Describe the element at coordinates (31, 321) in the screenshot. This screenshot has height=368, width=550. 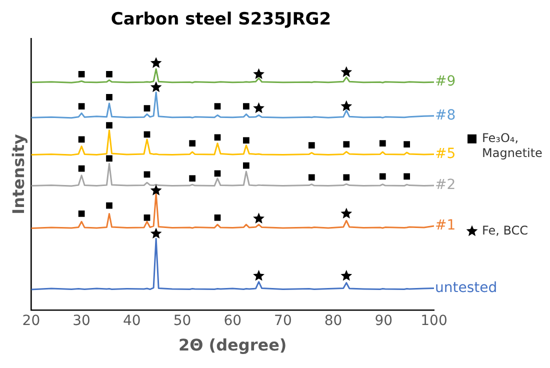
I see `x-tick-label: 20` at that location.